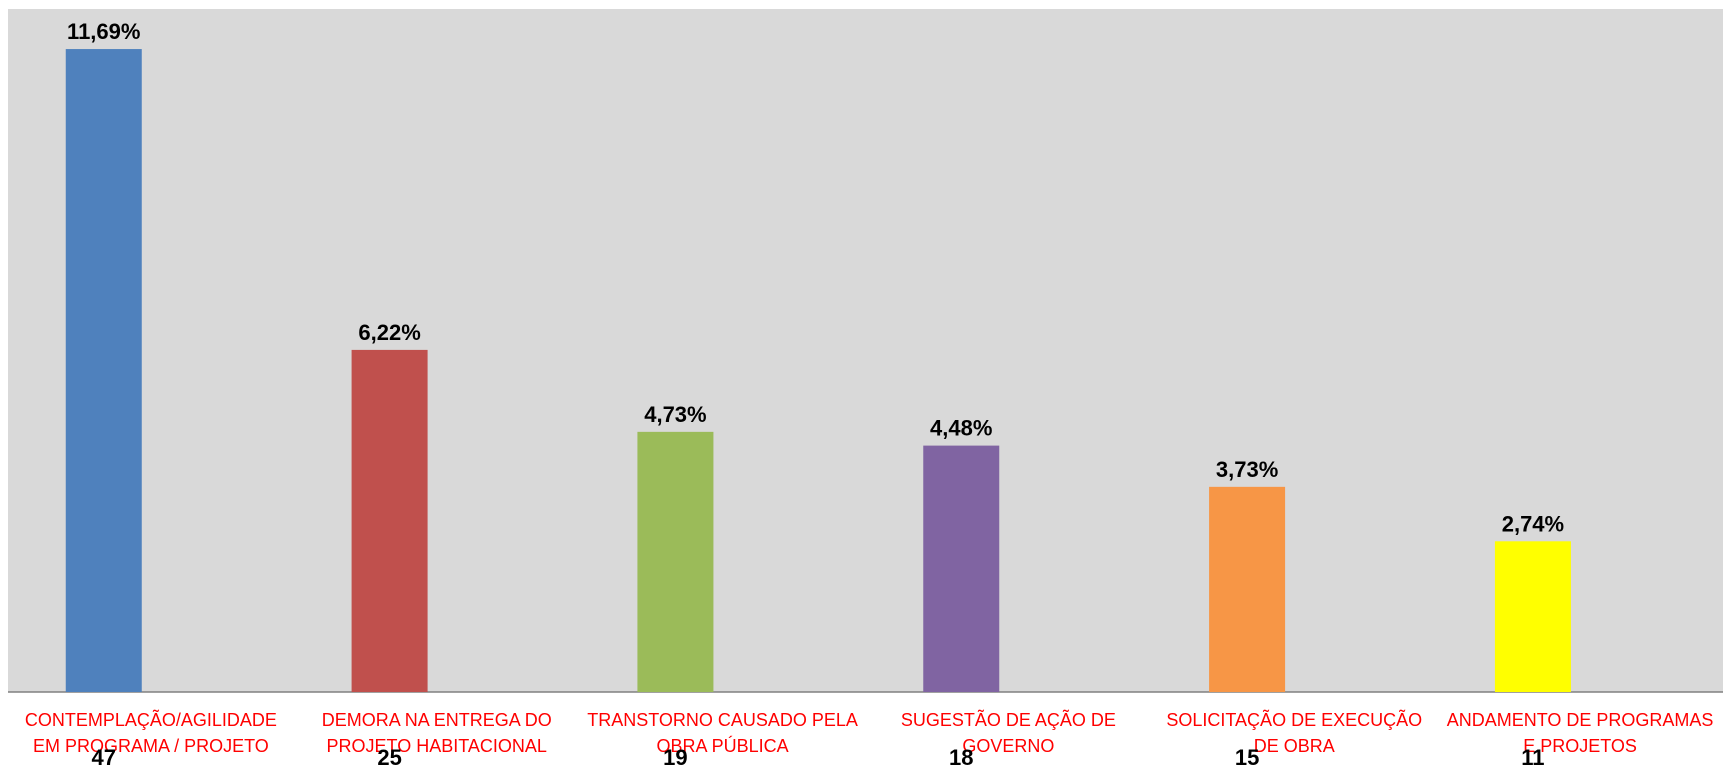 The height and width of the screenshot is (773, 1723). What do you see at coordinates (1247, 469) in the screenshot?
I see `value-label: 3,73%` at bounding box center [1247, 469].